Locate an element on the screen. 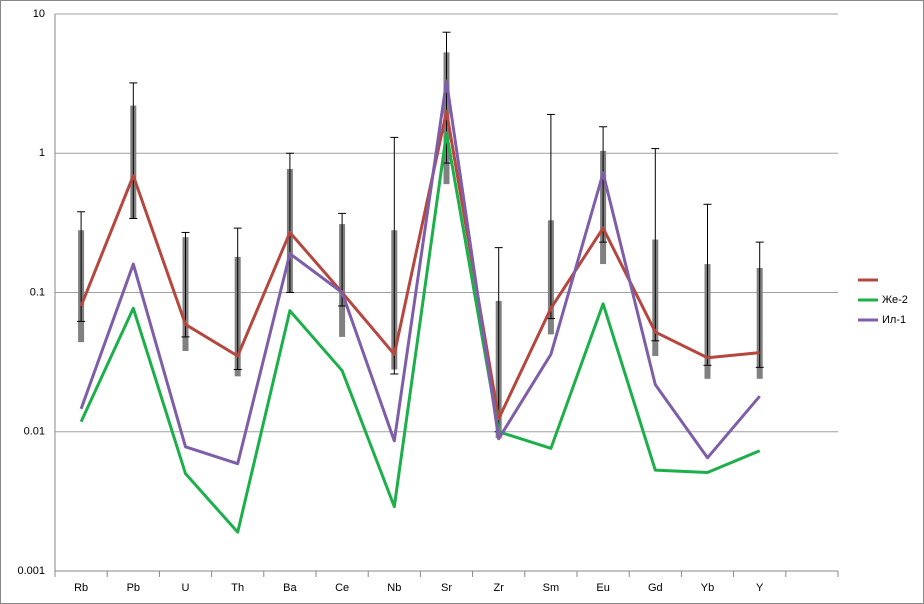  x-tick-label: Eu is located at coordinates (602, 588).